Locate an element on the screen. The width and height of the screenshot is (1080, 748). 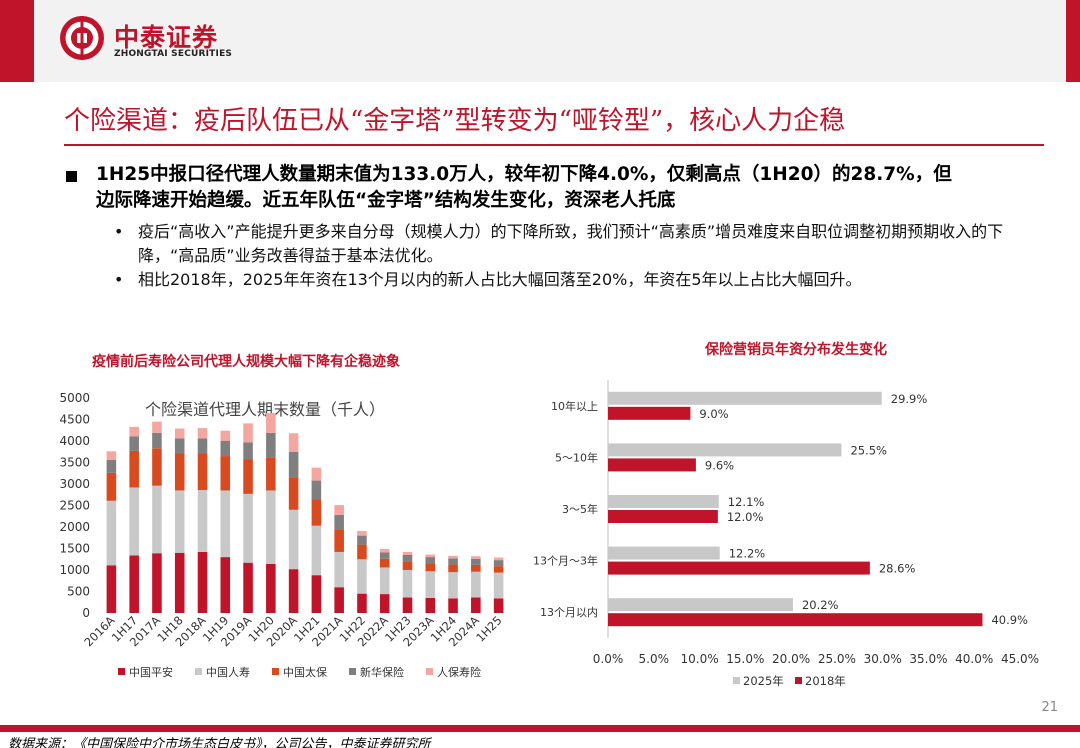
title-divider is located at coordinates (554, 145).